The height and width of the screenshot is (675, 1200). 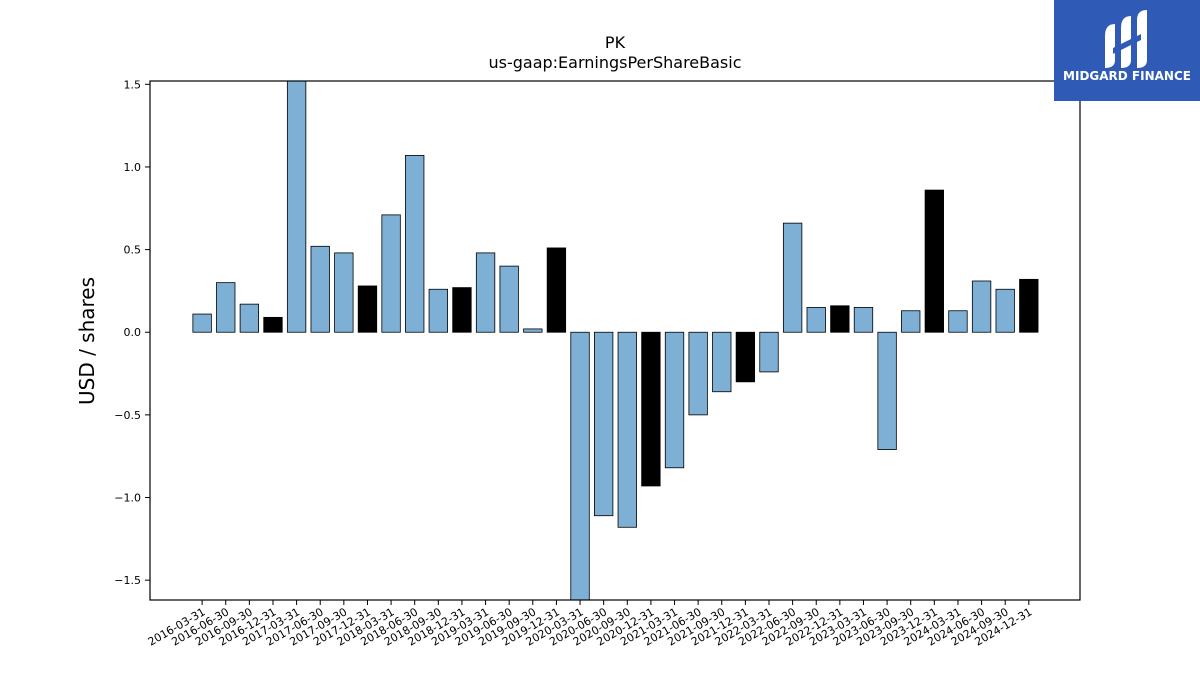 I want to click on chart-title: PK, so click(x=615, y=42).